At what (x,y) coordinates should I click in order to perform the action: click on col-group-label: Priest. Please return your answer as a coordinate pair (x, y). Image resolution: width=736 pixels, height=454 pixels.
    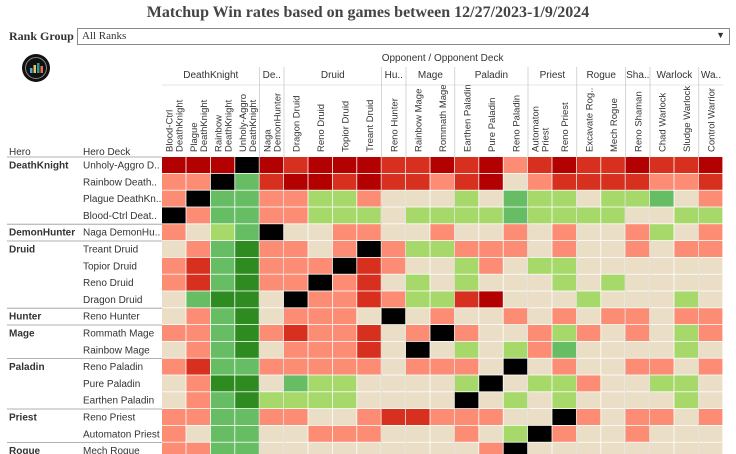
    Looking at the image, I should click on (553, 75).